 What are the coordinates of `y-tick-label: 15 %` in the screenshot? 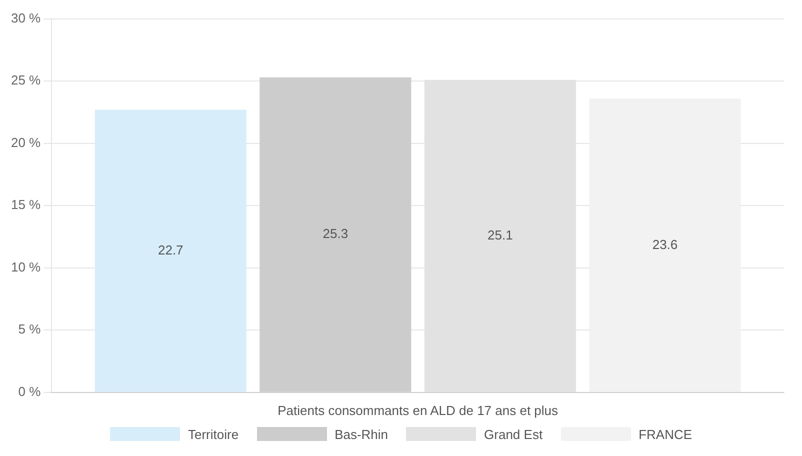 It's located at (26, 204).